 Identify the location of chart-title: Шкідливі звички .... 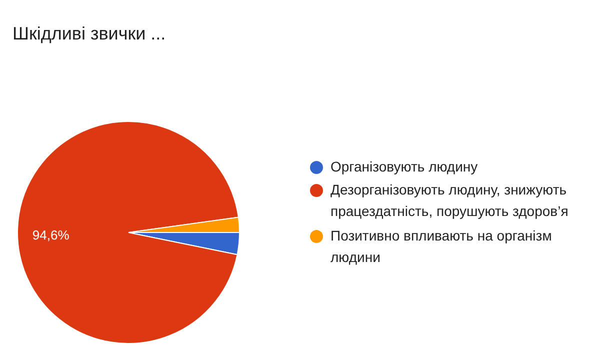
(89, 34).